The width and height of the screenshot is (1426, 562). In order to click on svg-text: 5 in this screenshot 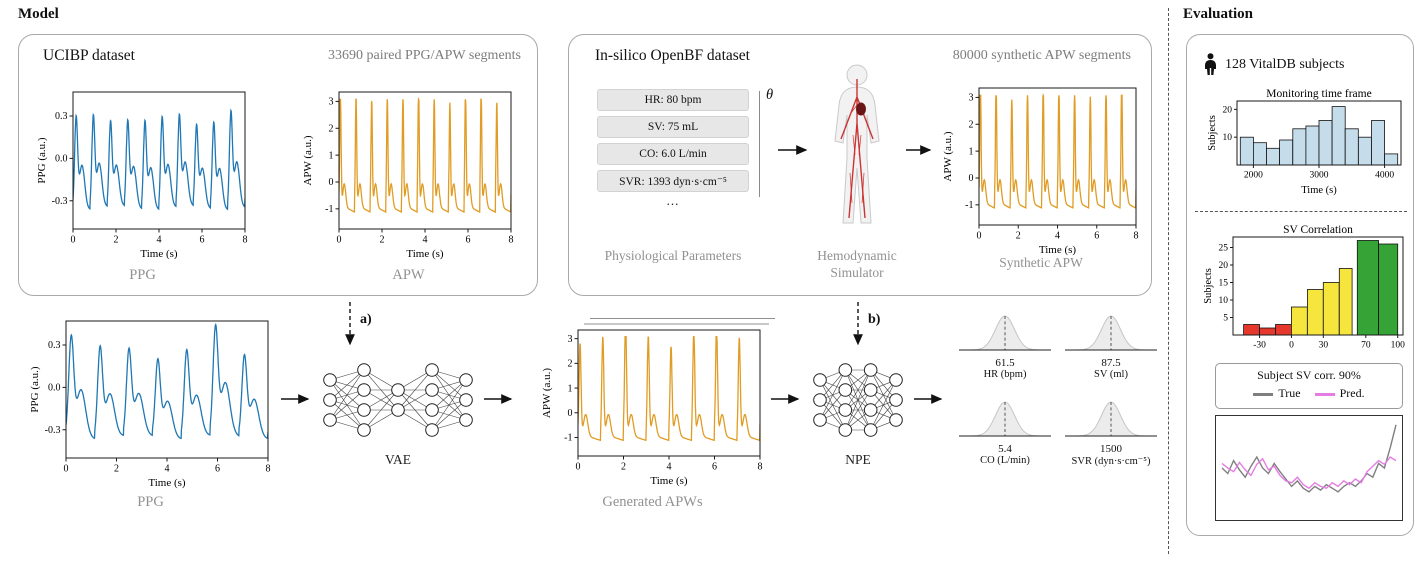, I will do `click(1225, 319)`.